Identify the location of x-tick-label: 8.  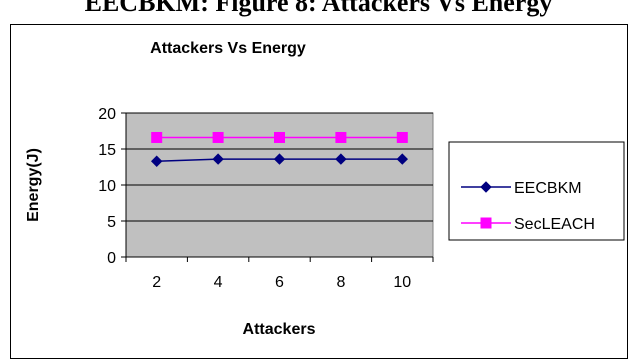
(340, 282).